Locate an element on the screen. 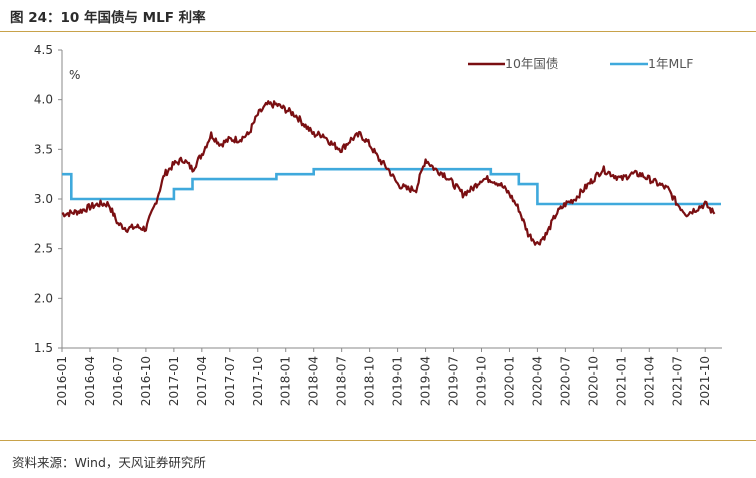  x-tick-label: 2016-04 is located at coordinates (90, 381).